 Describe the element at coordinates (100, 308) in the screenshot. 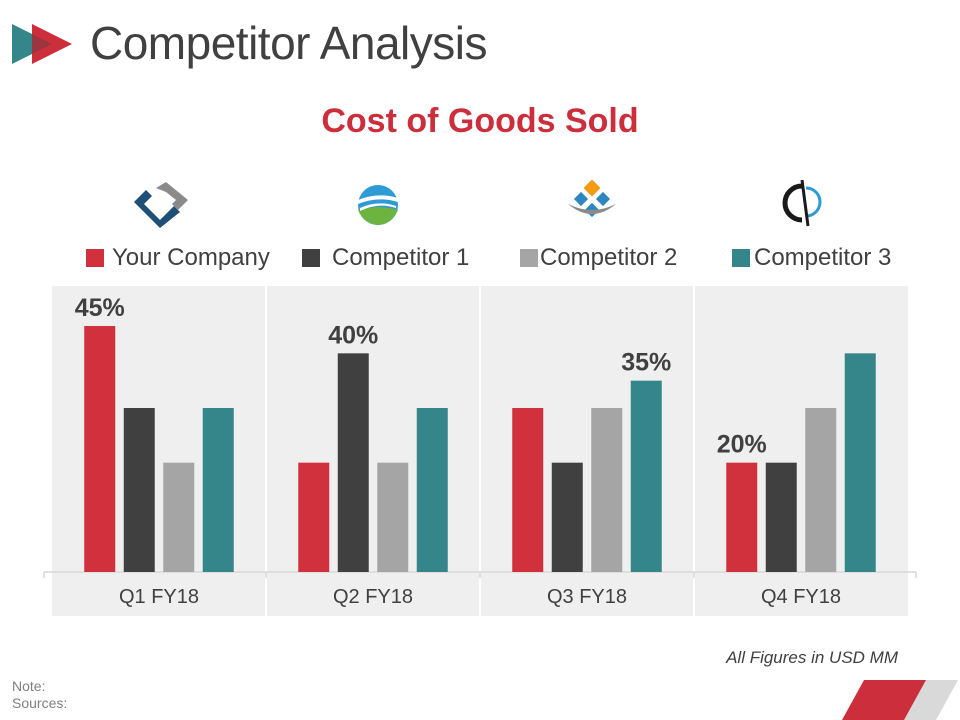

I see `data-label: 45%` at that location.